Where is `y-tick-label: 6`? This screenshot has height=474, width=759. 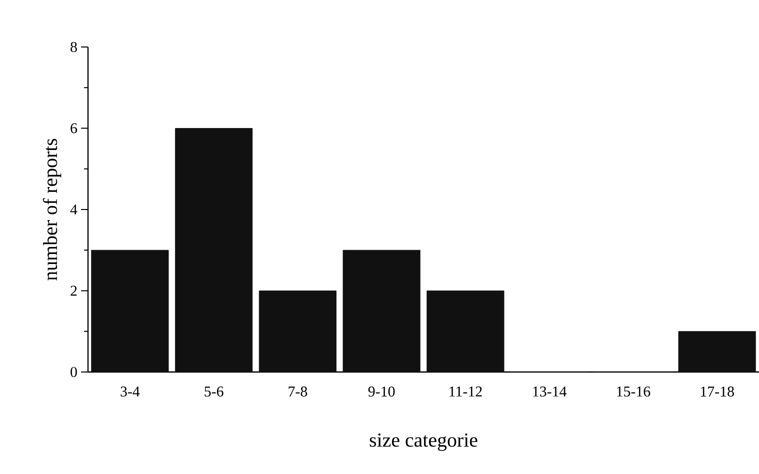
y-tick-label: 6 is located at coordinates (74, 128).